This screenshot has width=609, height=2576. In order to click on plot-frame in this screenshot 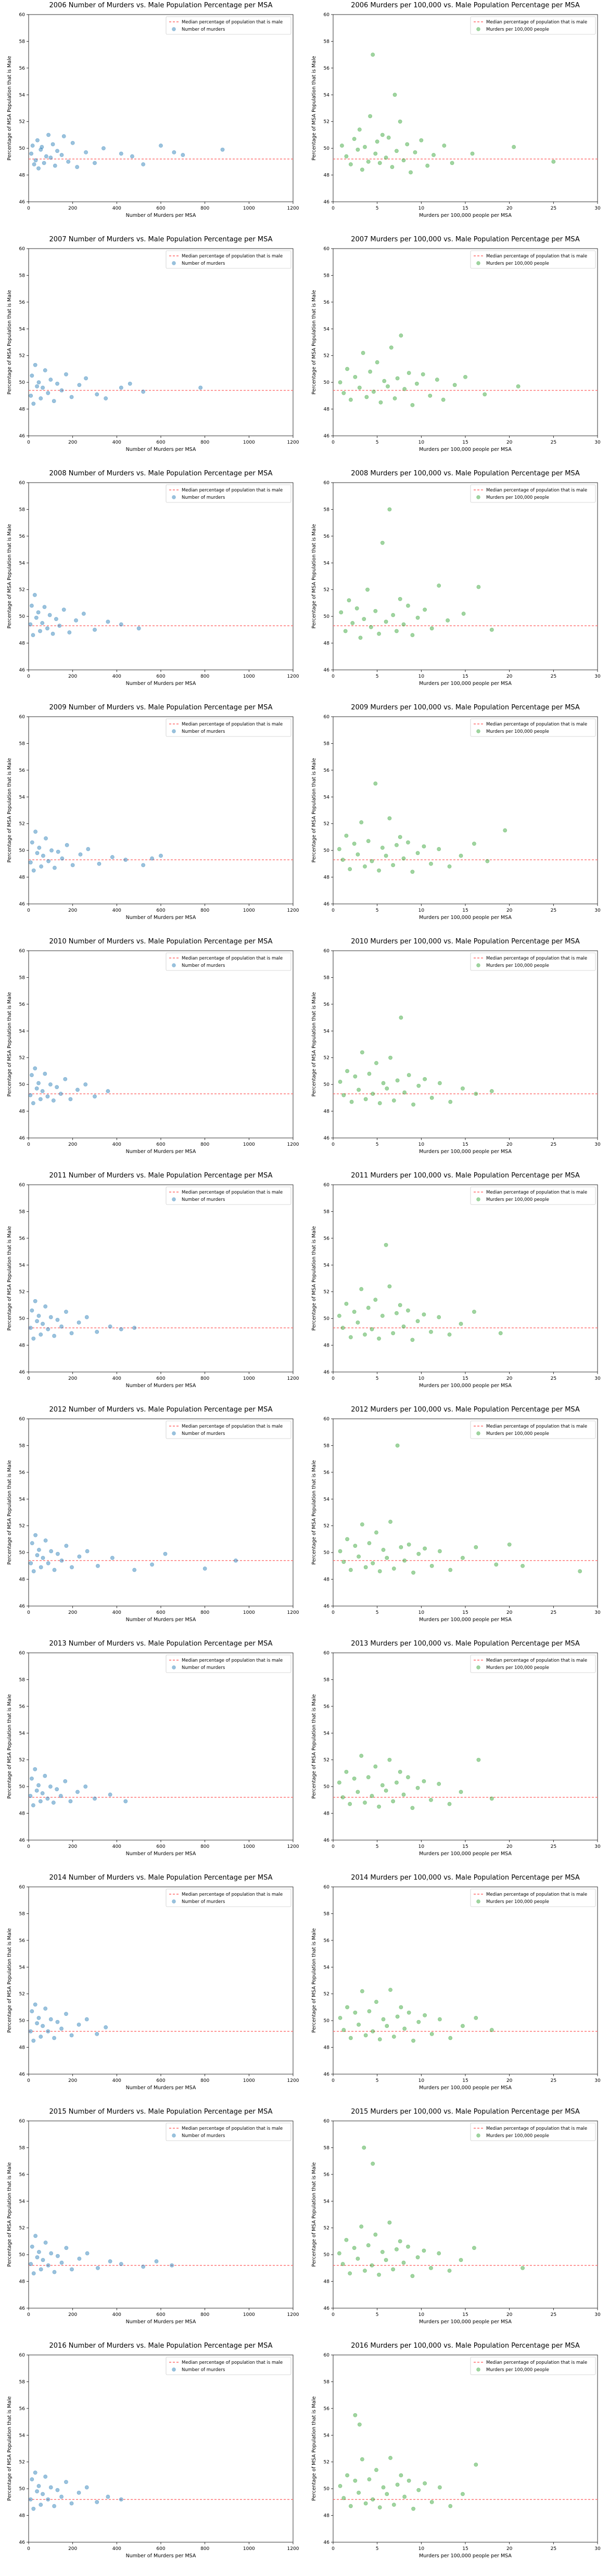, I will do `click(466, 1747)`.